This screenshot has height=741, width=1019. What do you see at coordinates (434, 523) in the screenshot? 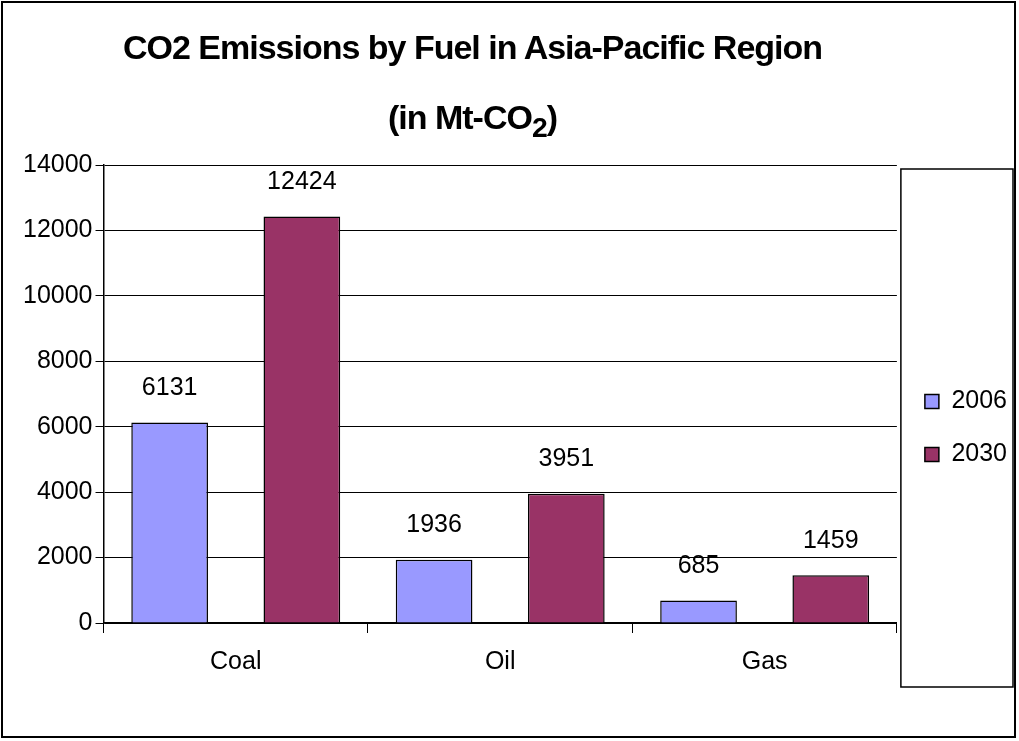
I see `data-label: 1936` at bounding box center [434, 523].